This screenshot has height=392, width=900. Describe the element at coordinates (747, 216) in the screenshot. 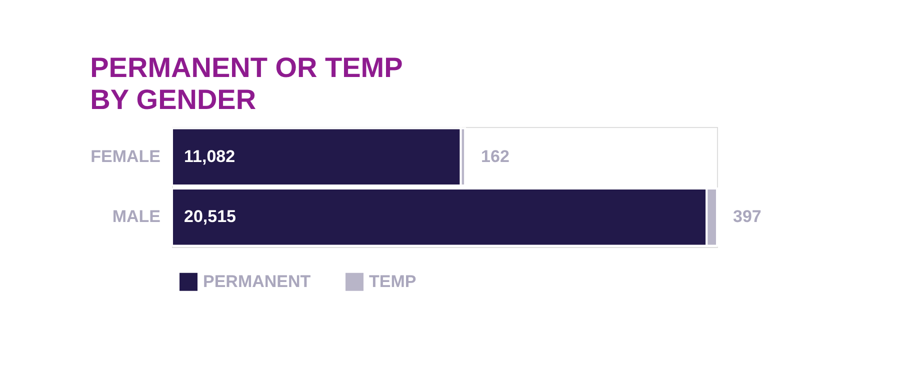

I see `data-label: 397` at that location.